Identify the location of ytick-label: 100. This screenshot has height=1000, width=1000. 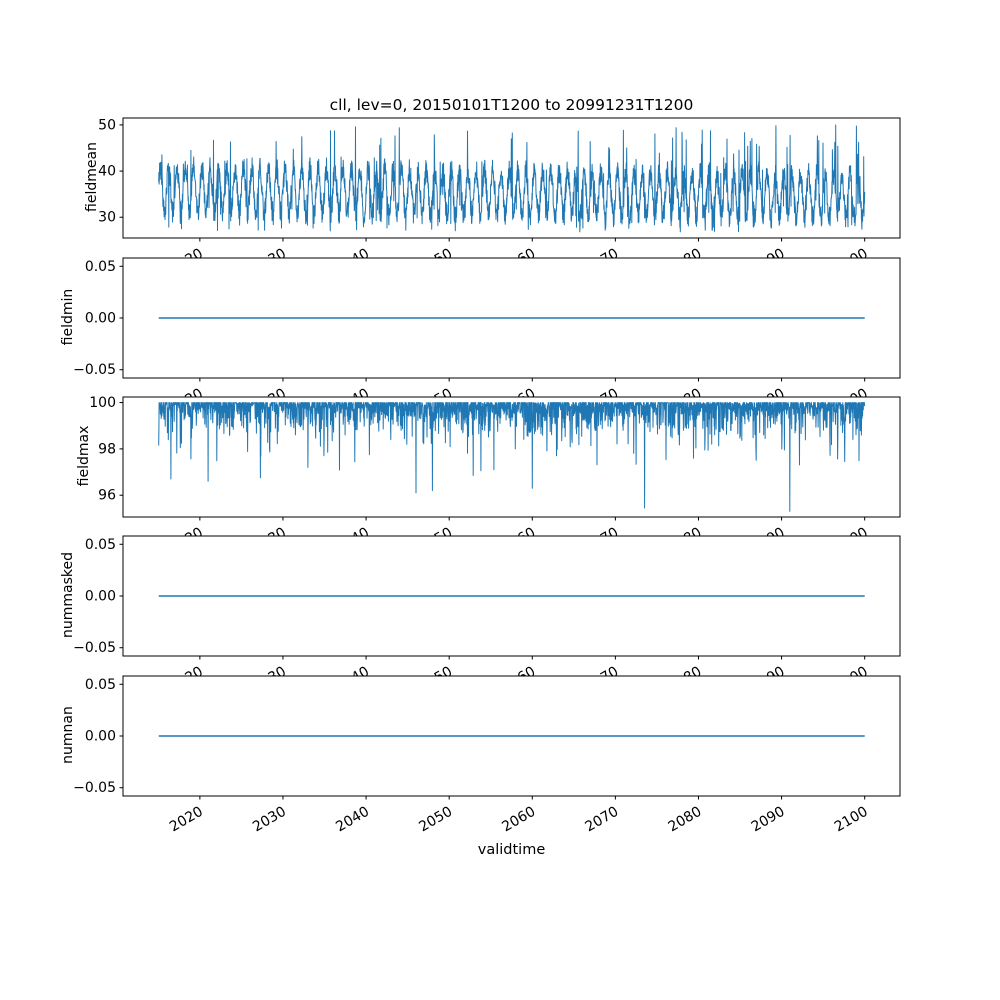
(102, 403).